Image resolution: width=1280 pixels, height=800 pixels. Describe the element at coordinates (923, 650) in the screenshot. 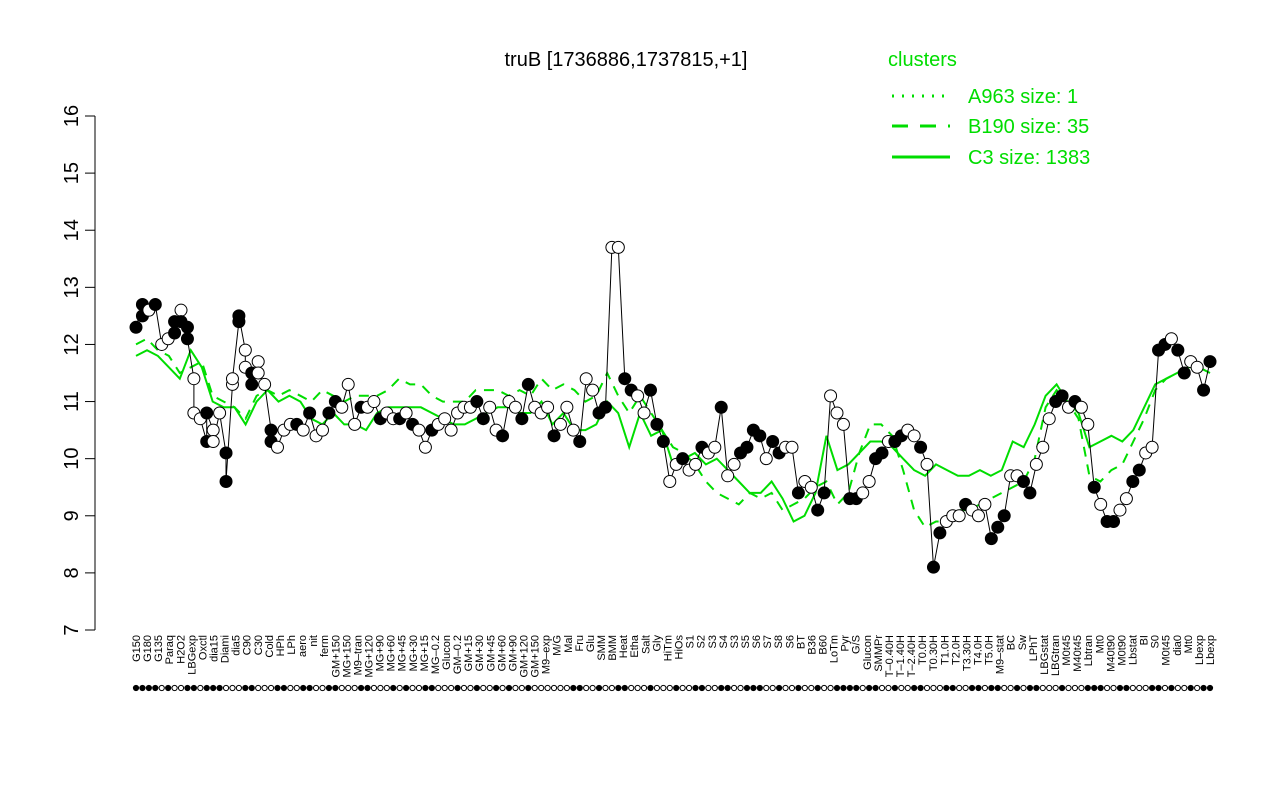

I see `x-tick-label: T0.0H` at that location.